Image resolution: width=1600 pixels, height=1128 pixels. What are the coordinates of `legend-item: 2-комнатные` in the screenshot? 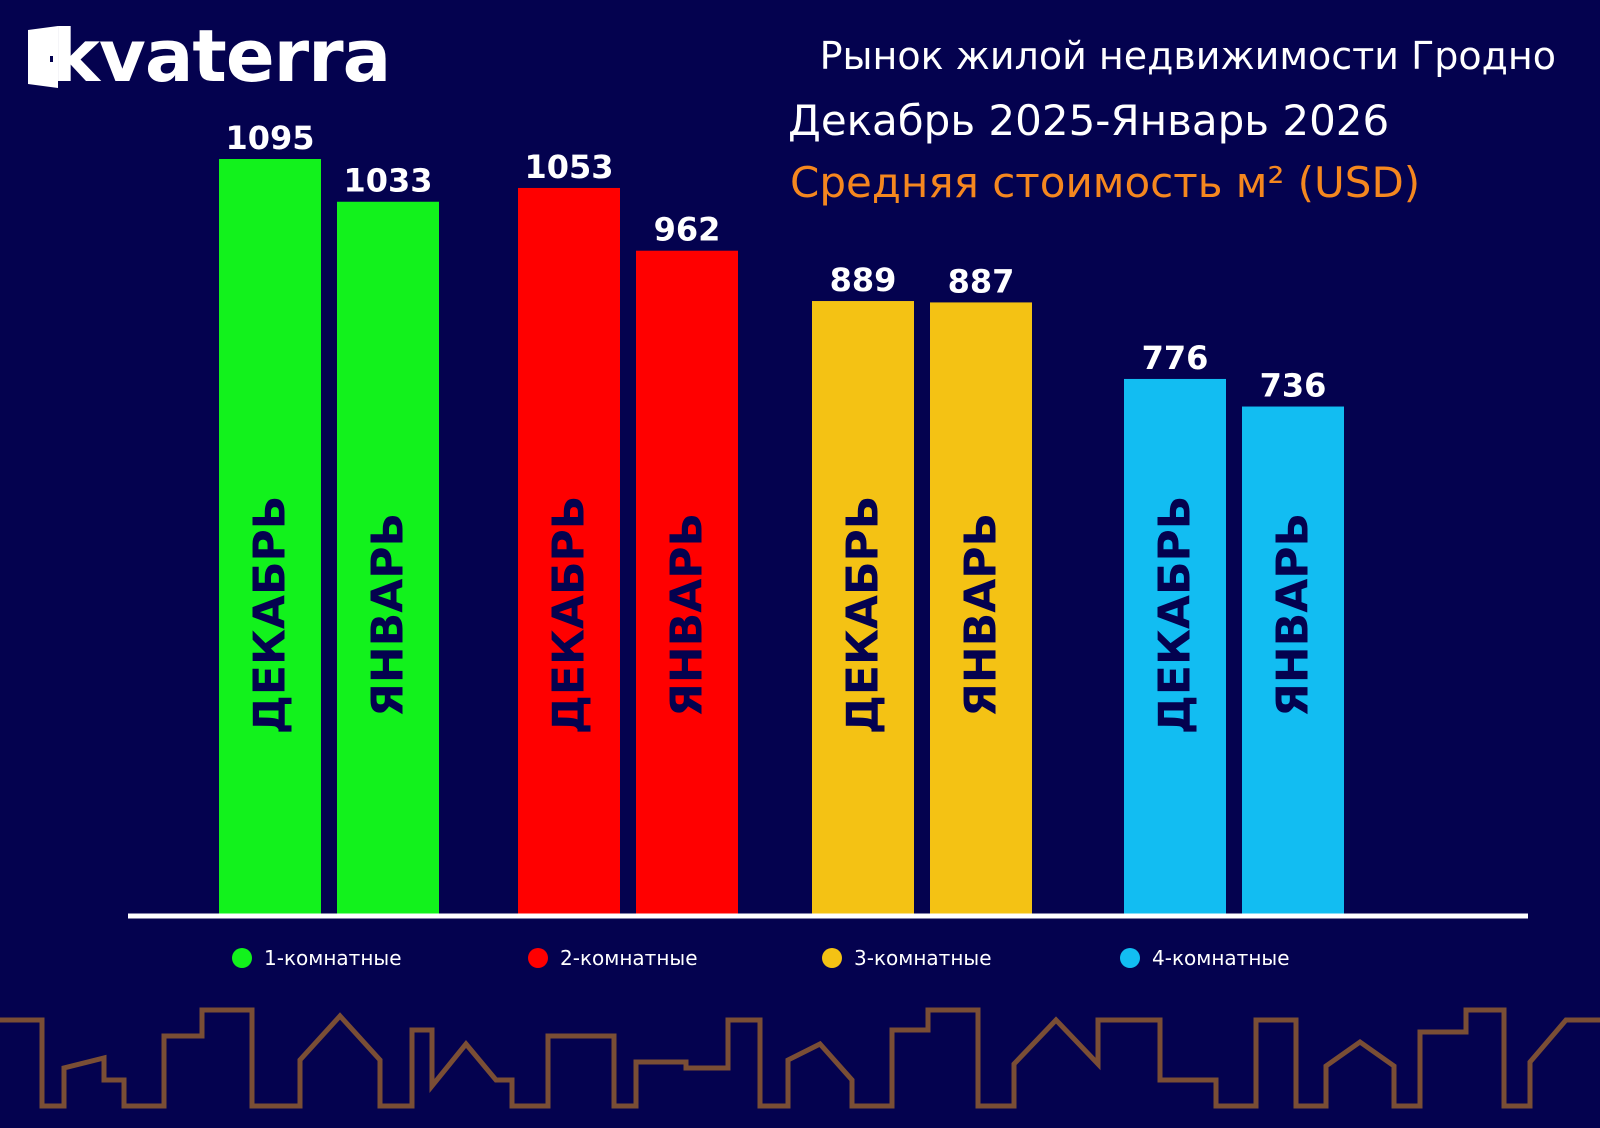 It's located at (613, 958).